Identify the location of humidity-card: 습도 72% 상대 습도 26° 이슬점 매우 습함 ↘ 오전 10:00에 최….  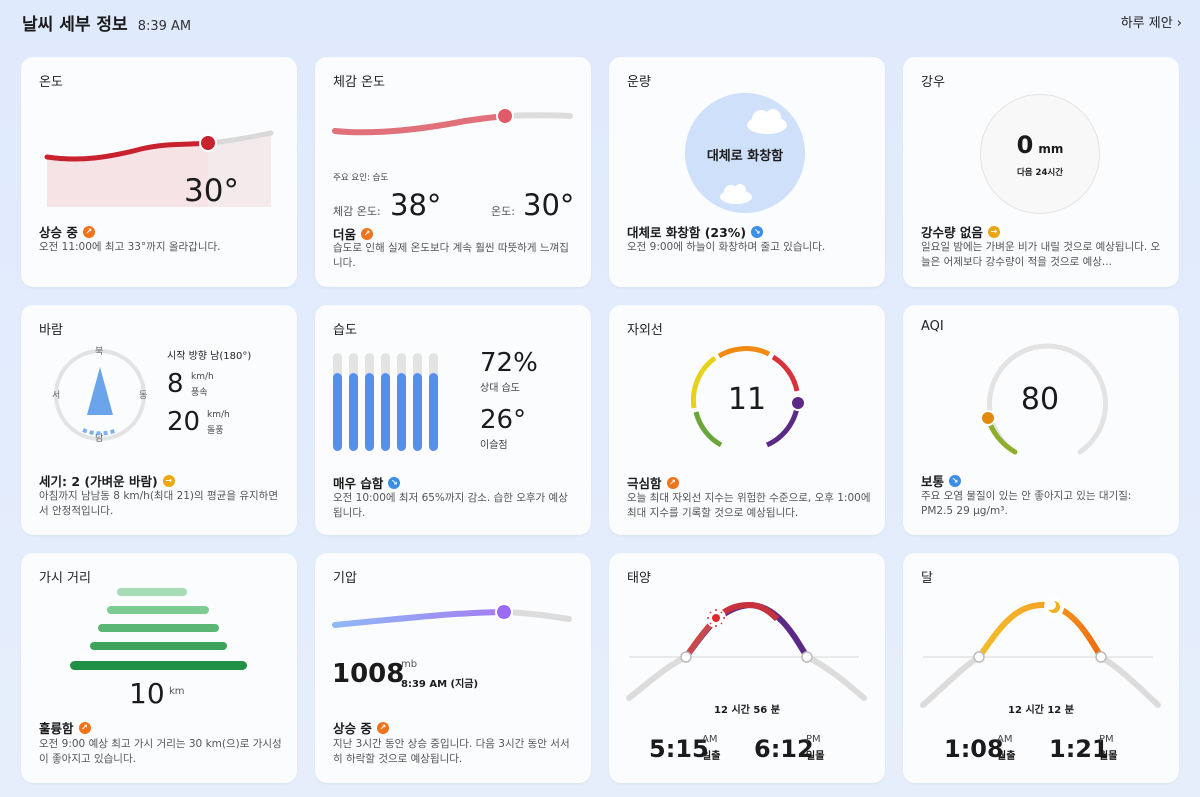
(453, 420).